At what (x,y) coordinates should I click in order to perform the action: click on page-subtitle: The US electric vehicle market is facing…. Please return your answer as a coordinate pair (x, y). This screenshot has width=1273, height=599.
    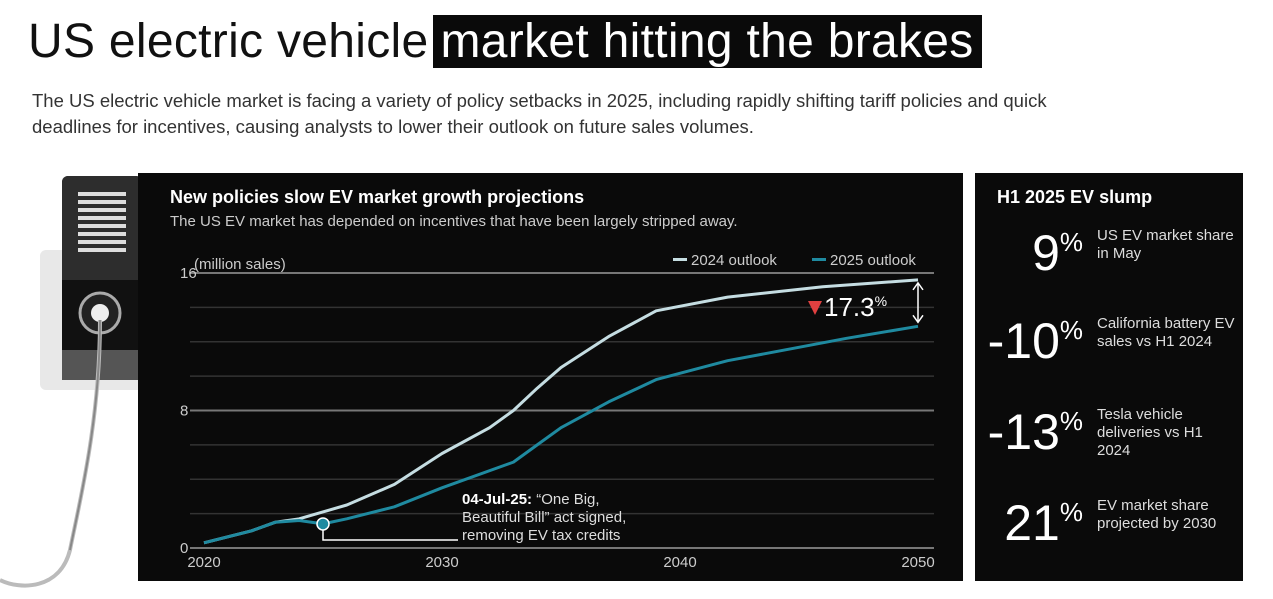
    Looking at the image, I should click on (539, 113).